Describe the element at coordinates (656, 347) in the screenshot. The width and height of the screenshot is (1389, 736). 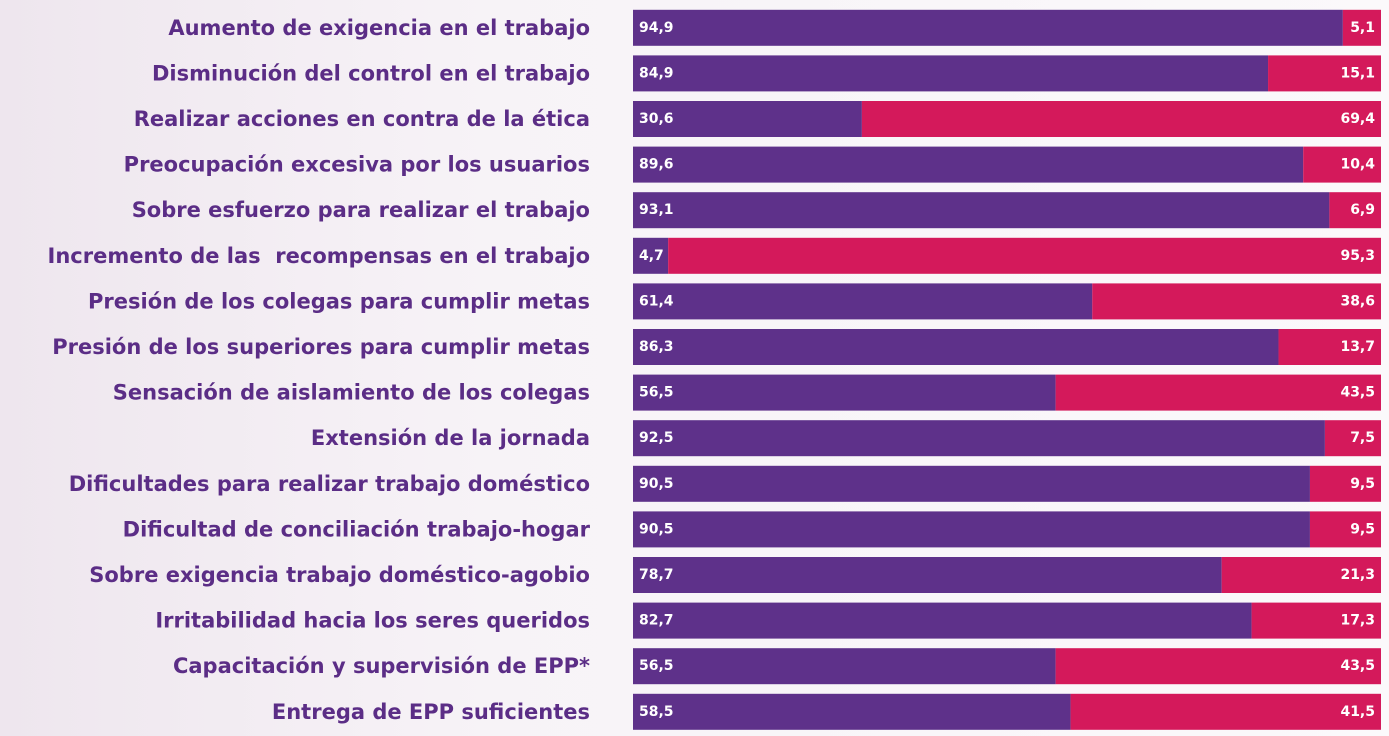
I see `value-label: 86,3` at that location.